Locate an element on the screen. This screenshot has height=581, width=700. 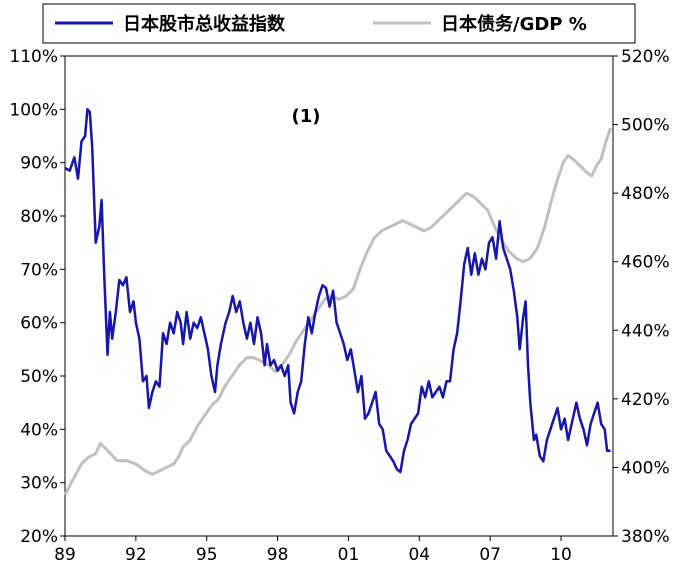
y-left-tick-label: 20% is located at coordinates (39, 537).